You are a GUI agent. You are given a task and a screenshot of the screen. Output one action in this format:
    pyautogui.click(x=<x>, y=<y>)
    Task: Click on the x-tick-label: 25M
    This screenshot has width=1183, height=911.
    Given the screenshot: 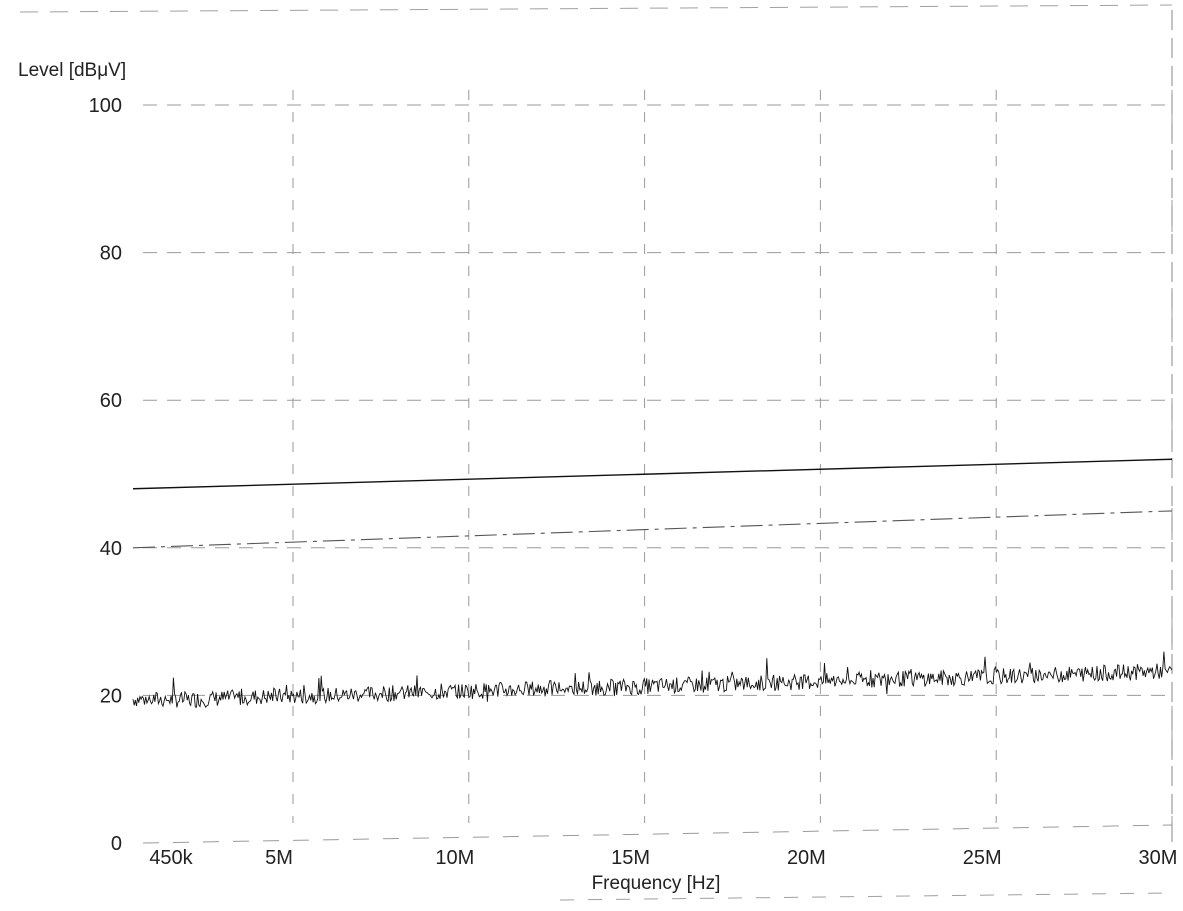 What is the action you would take?
    pyautogui.click(x=982, y=858)
    